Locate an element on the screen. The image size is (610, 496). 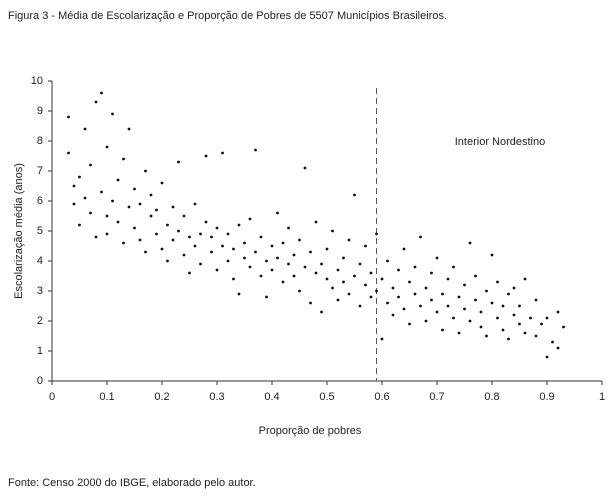
x-tick-label: 0 is located at coordinates (52, 397).